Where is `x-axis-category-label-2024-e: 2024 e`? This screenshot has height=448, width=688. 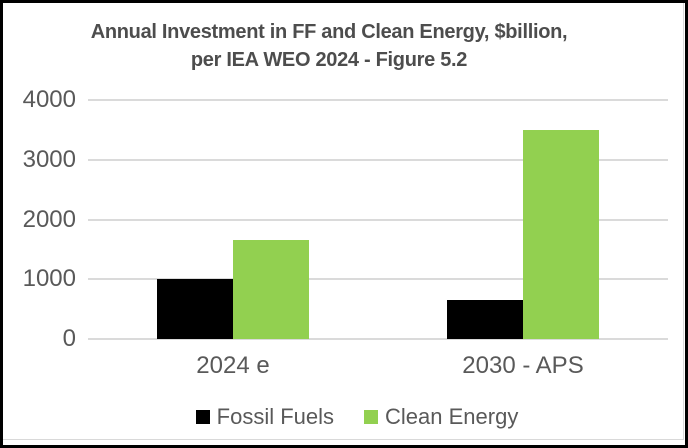
x-axis-category-label-2024-e: 2024 e is located at coordinates (233, 365).